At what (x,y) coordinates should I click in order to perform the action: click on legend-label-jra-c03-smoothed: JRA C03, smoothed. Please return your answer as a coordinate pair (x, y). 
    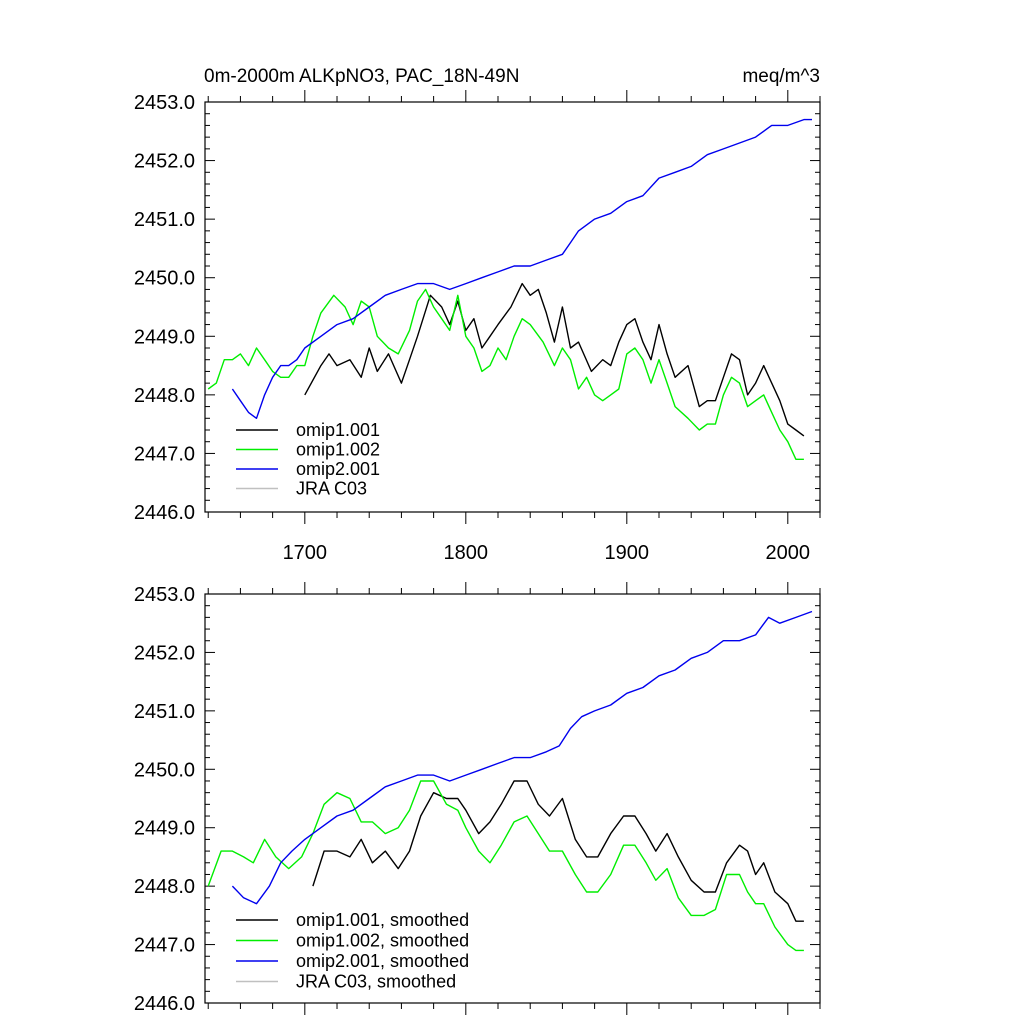
    Looking at the image, I should click on (376, 982).